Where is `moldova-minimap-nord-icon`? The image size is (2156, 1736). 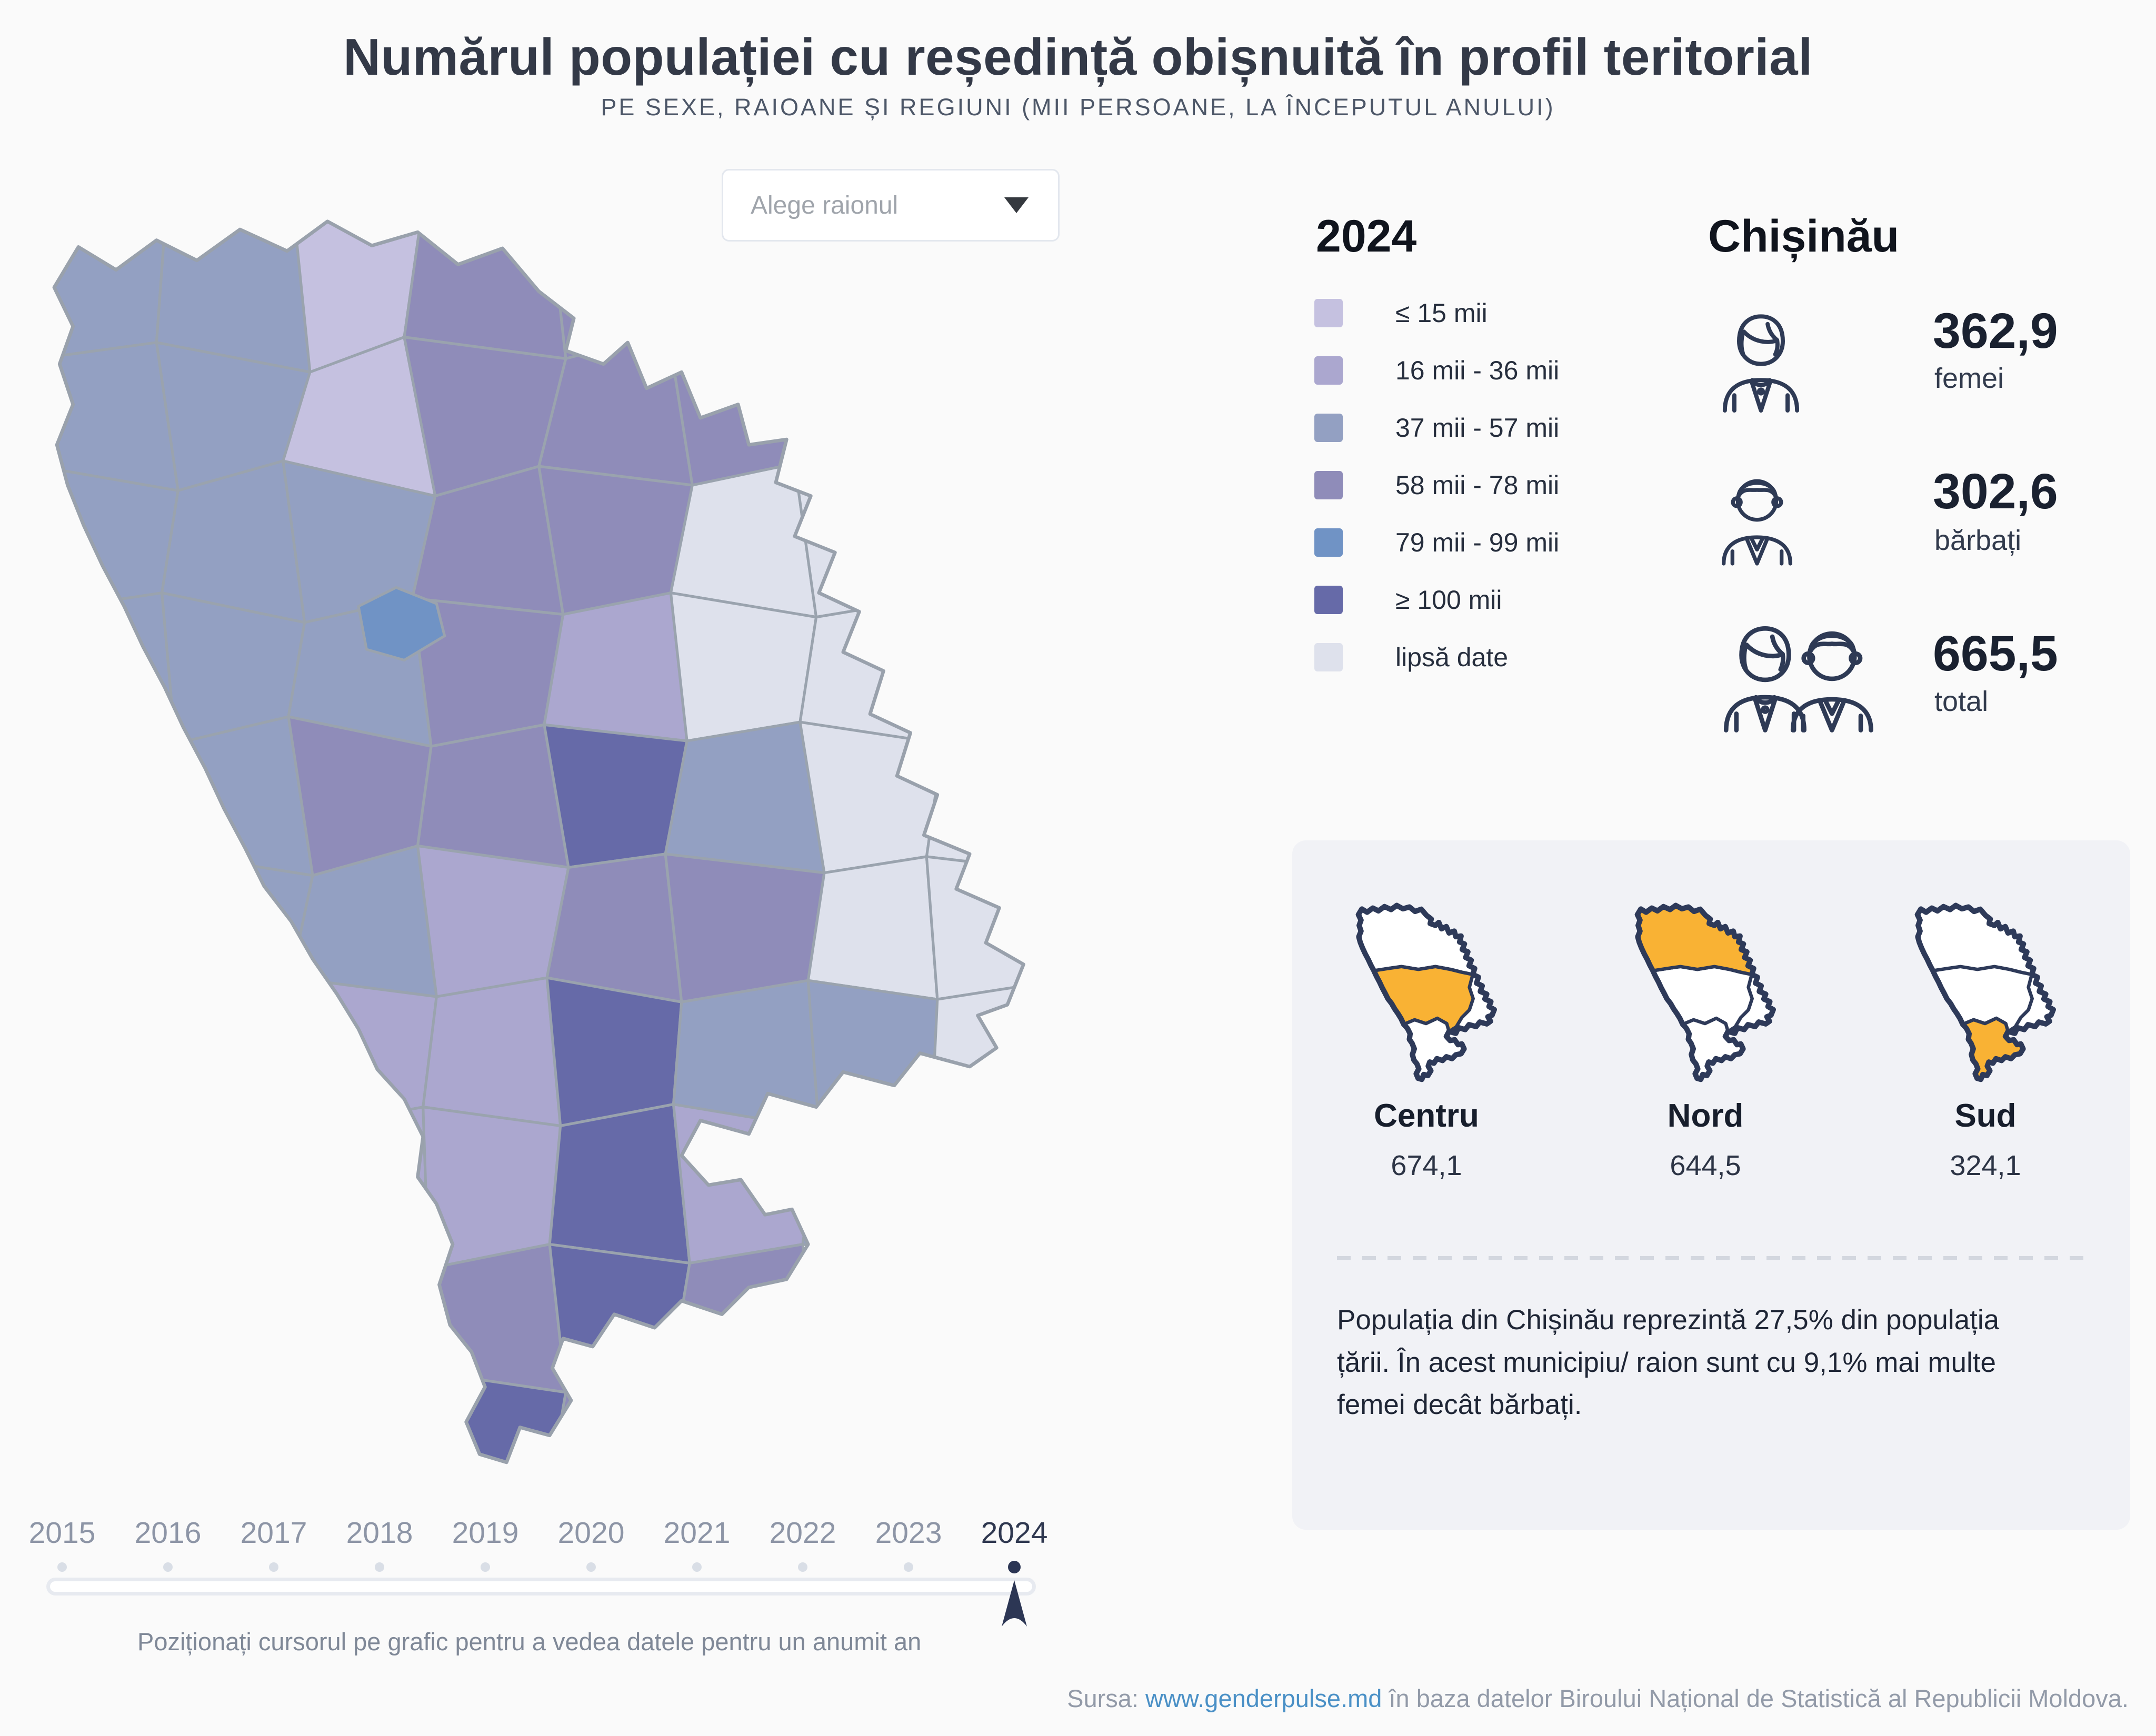
moldova-minimap-nord-icon is located at coordinates (1706, 993).